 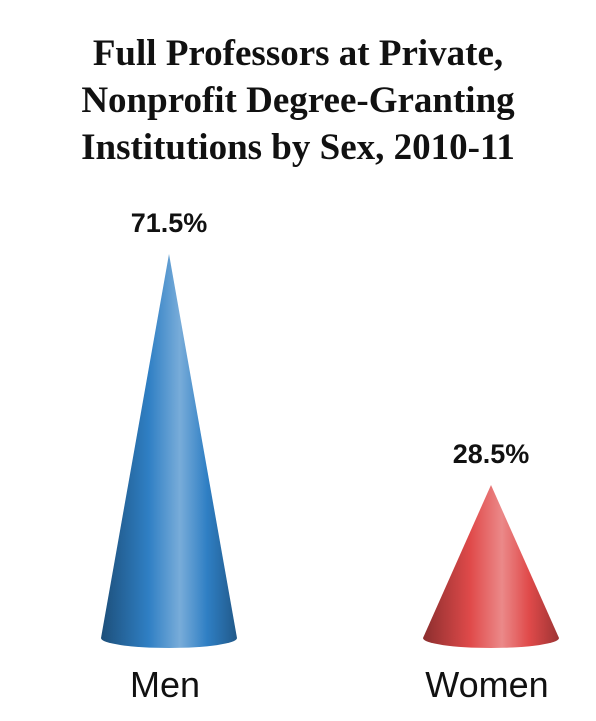 I want to click on category-label-women: Women, so click(x=486, y=684).